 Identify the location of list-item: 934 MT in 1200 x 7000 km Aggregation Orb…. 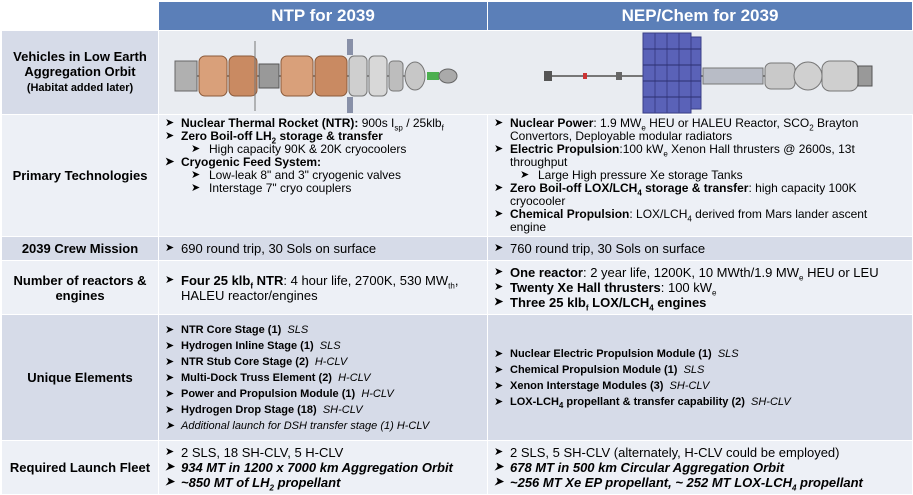
(323, 467).